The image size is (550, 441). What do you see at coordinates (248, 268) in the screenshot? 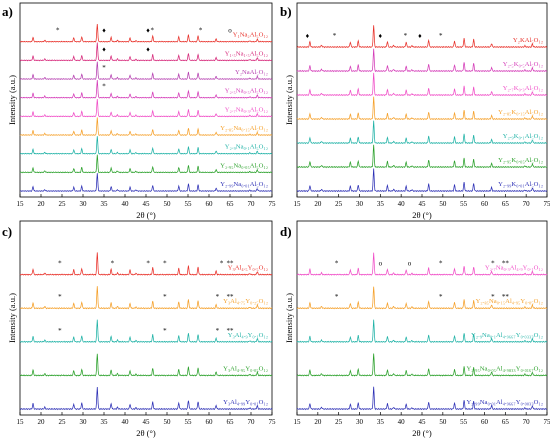
I see `series-label: Y₃Al₄.₅Y₀.₅O₁₂` at bounding box center [248, 268].